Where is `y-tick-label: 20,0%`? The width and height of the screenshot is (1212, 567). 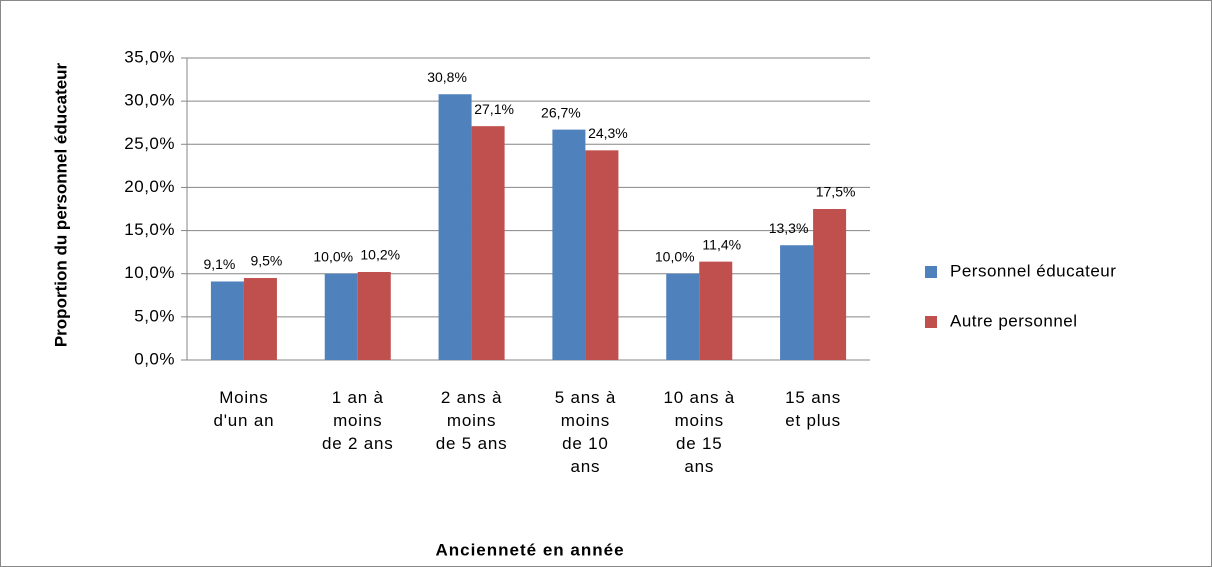 y-tick-label: 20,0% is located at coordinates (149, 186).